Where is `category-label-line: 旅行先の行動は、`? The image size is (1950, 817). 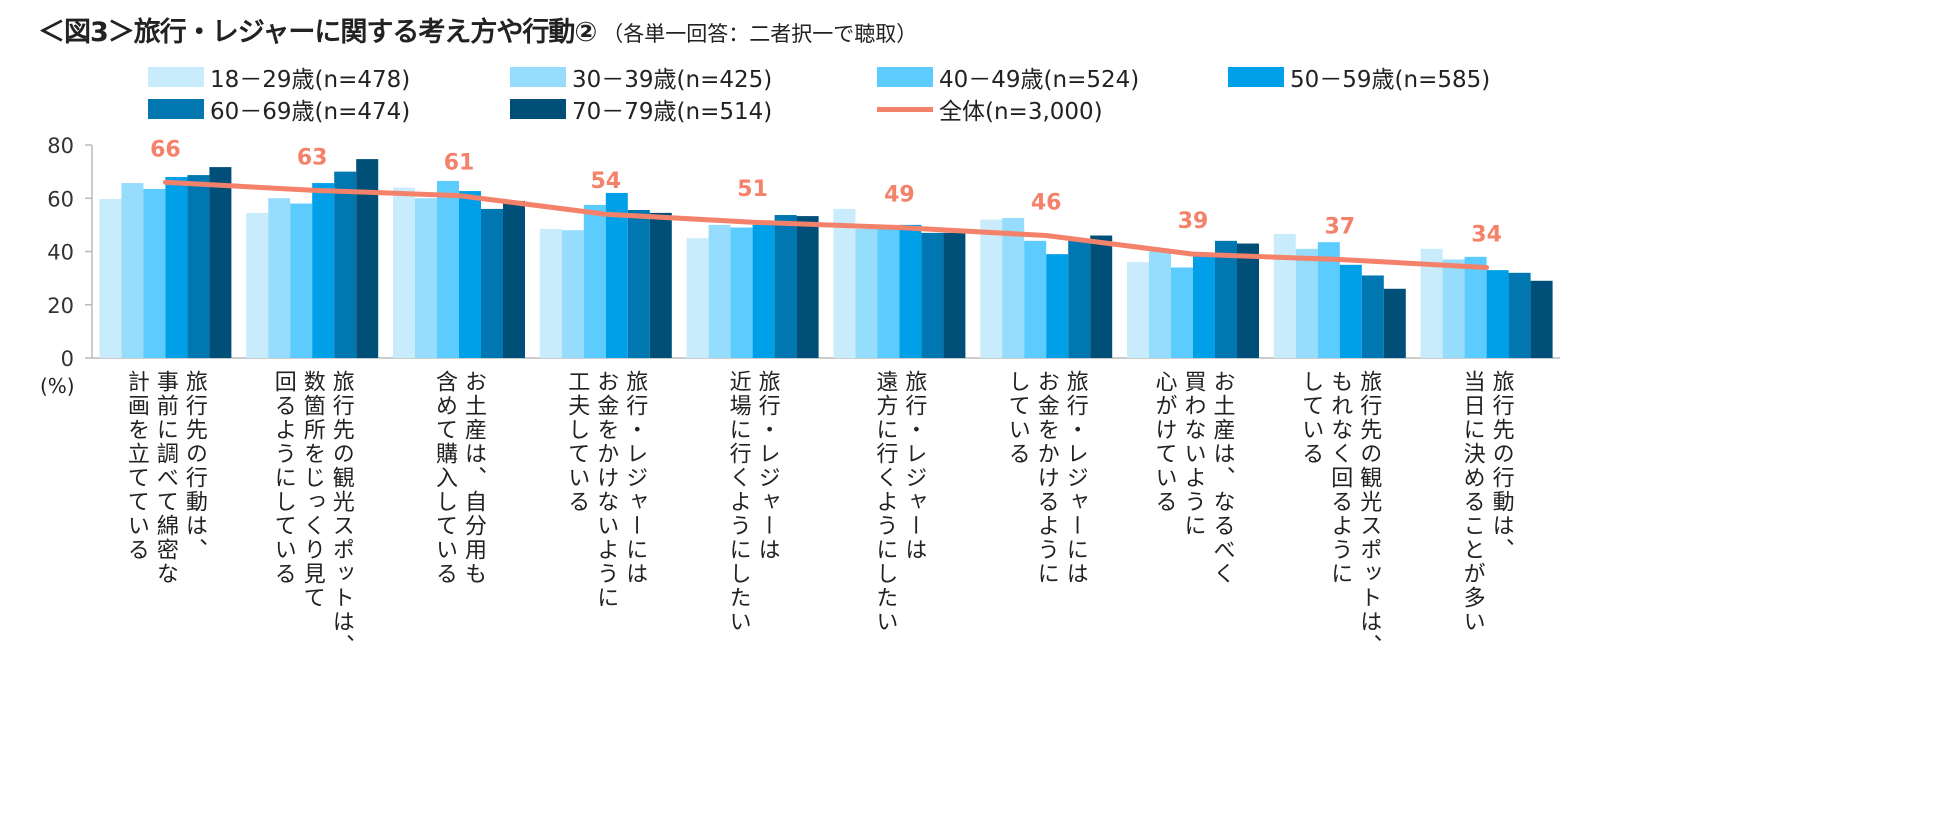
category-label-line: 旅行先の行動は、 is located at coordinates (1501, 466).